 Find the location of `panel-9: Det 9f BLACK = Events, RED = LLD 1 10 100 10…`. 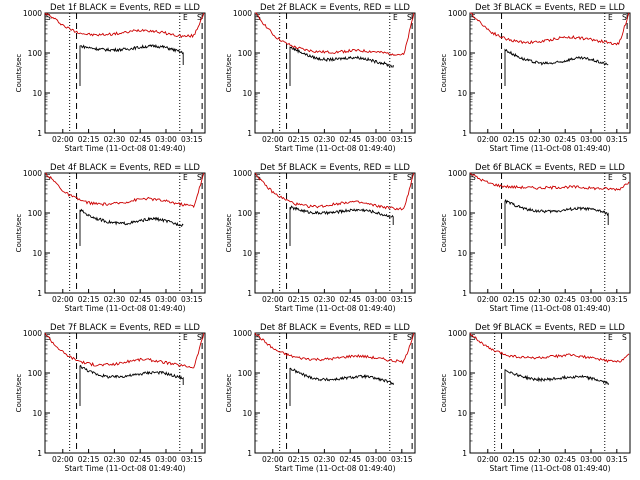

panel-9: Det 9f BLACK = Events, RED = LLD 1 10 100 10… is located at coordinates (535, 398).